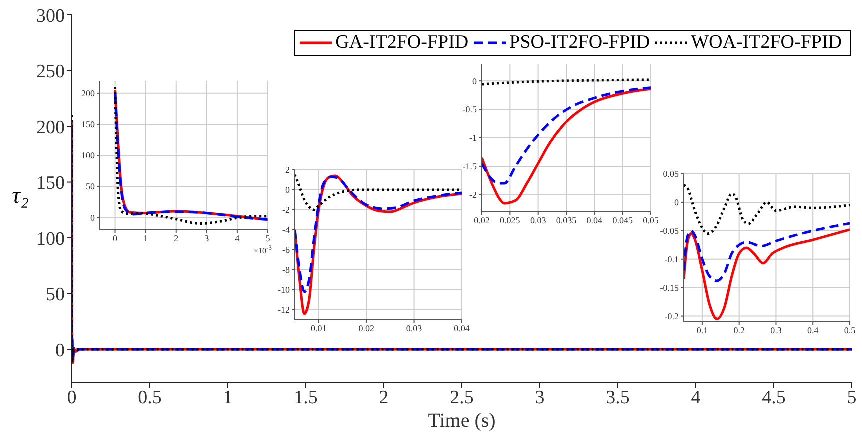  Describe the element at coordinates (702, 330) in the screenshot. I see `x-tick-label: 0.1` at that location.